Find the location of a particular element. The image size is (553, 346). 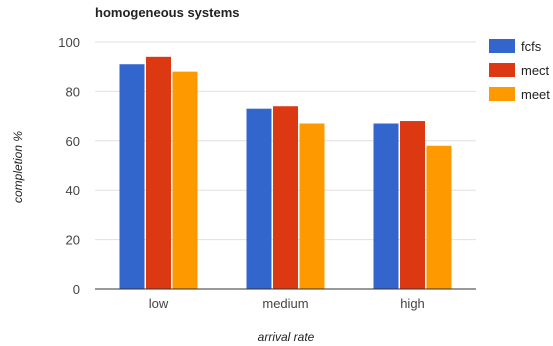

x-tick-label-medium: medium is located at coordinates (285, 303).